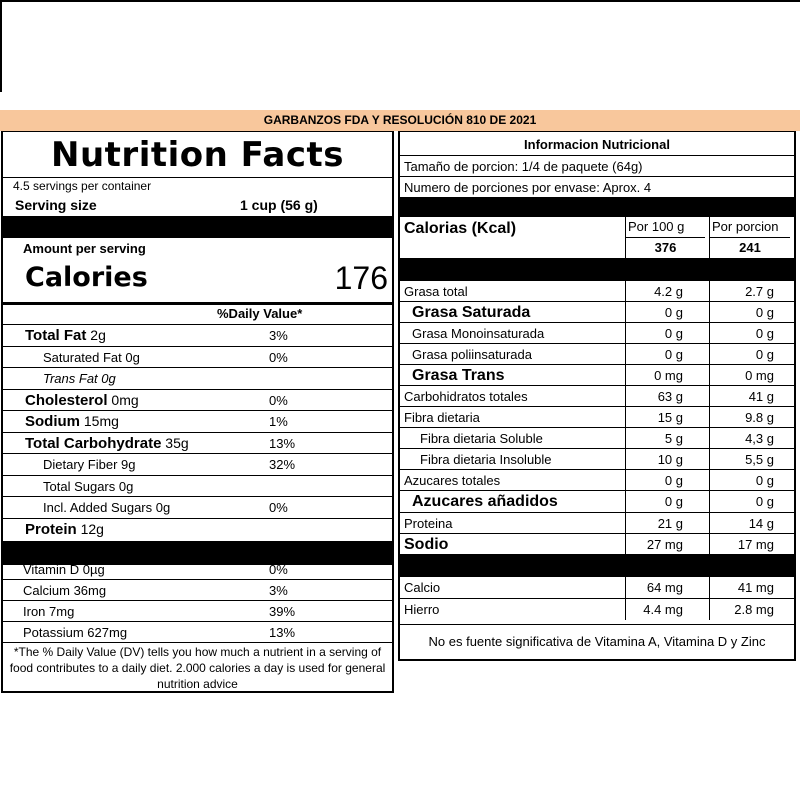  I want to click on mineral-per-portion: 41 mg, so click(751, 587).